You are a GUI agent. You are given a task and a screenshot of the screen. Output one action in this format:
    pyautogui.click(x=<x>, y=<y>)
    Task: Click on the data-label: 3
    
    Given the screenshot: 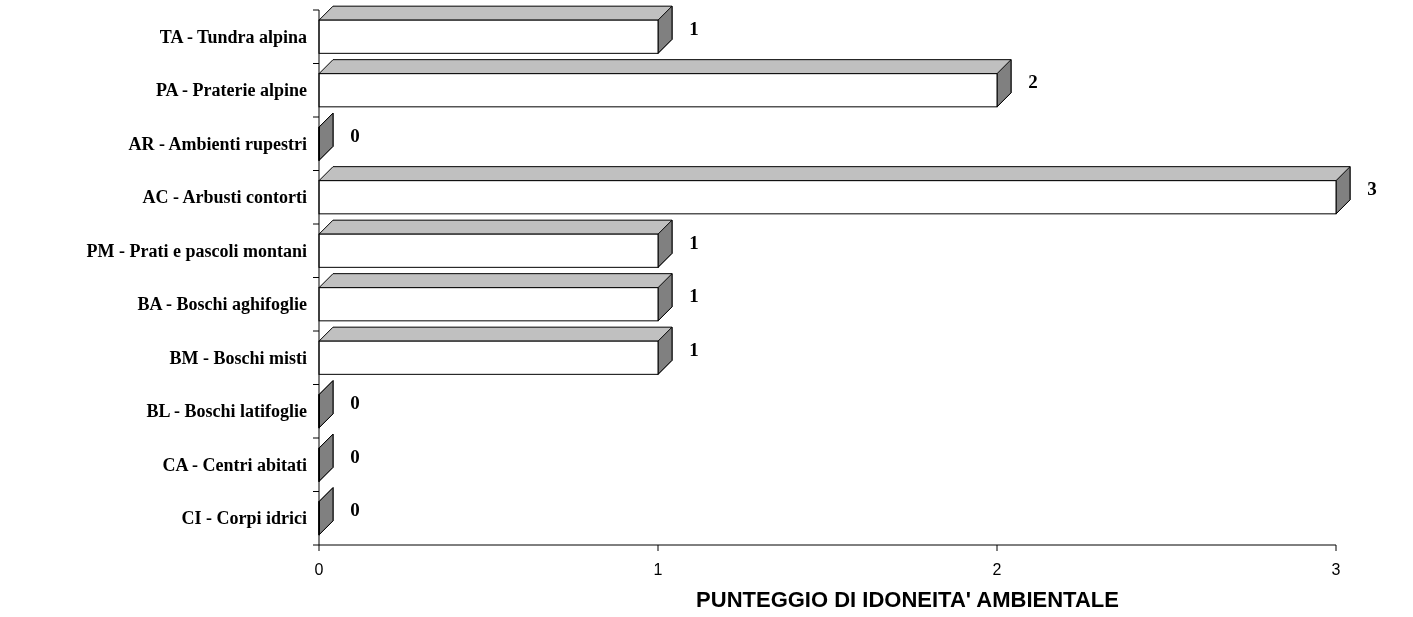 What is the action you would take?
    pyautogui.click(x=1372, y=189)
    